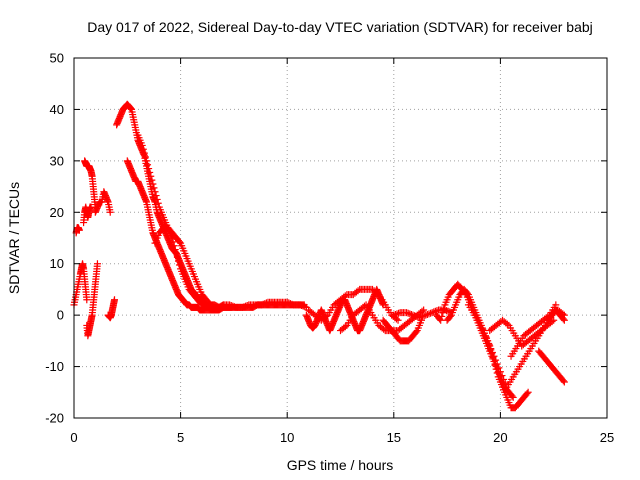  Describe the element at coordinates (60, 315) in the screenshot. I see `y-tick-label: 0` at that location.